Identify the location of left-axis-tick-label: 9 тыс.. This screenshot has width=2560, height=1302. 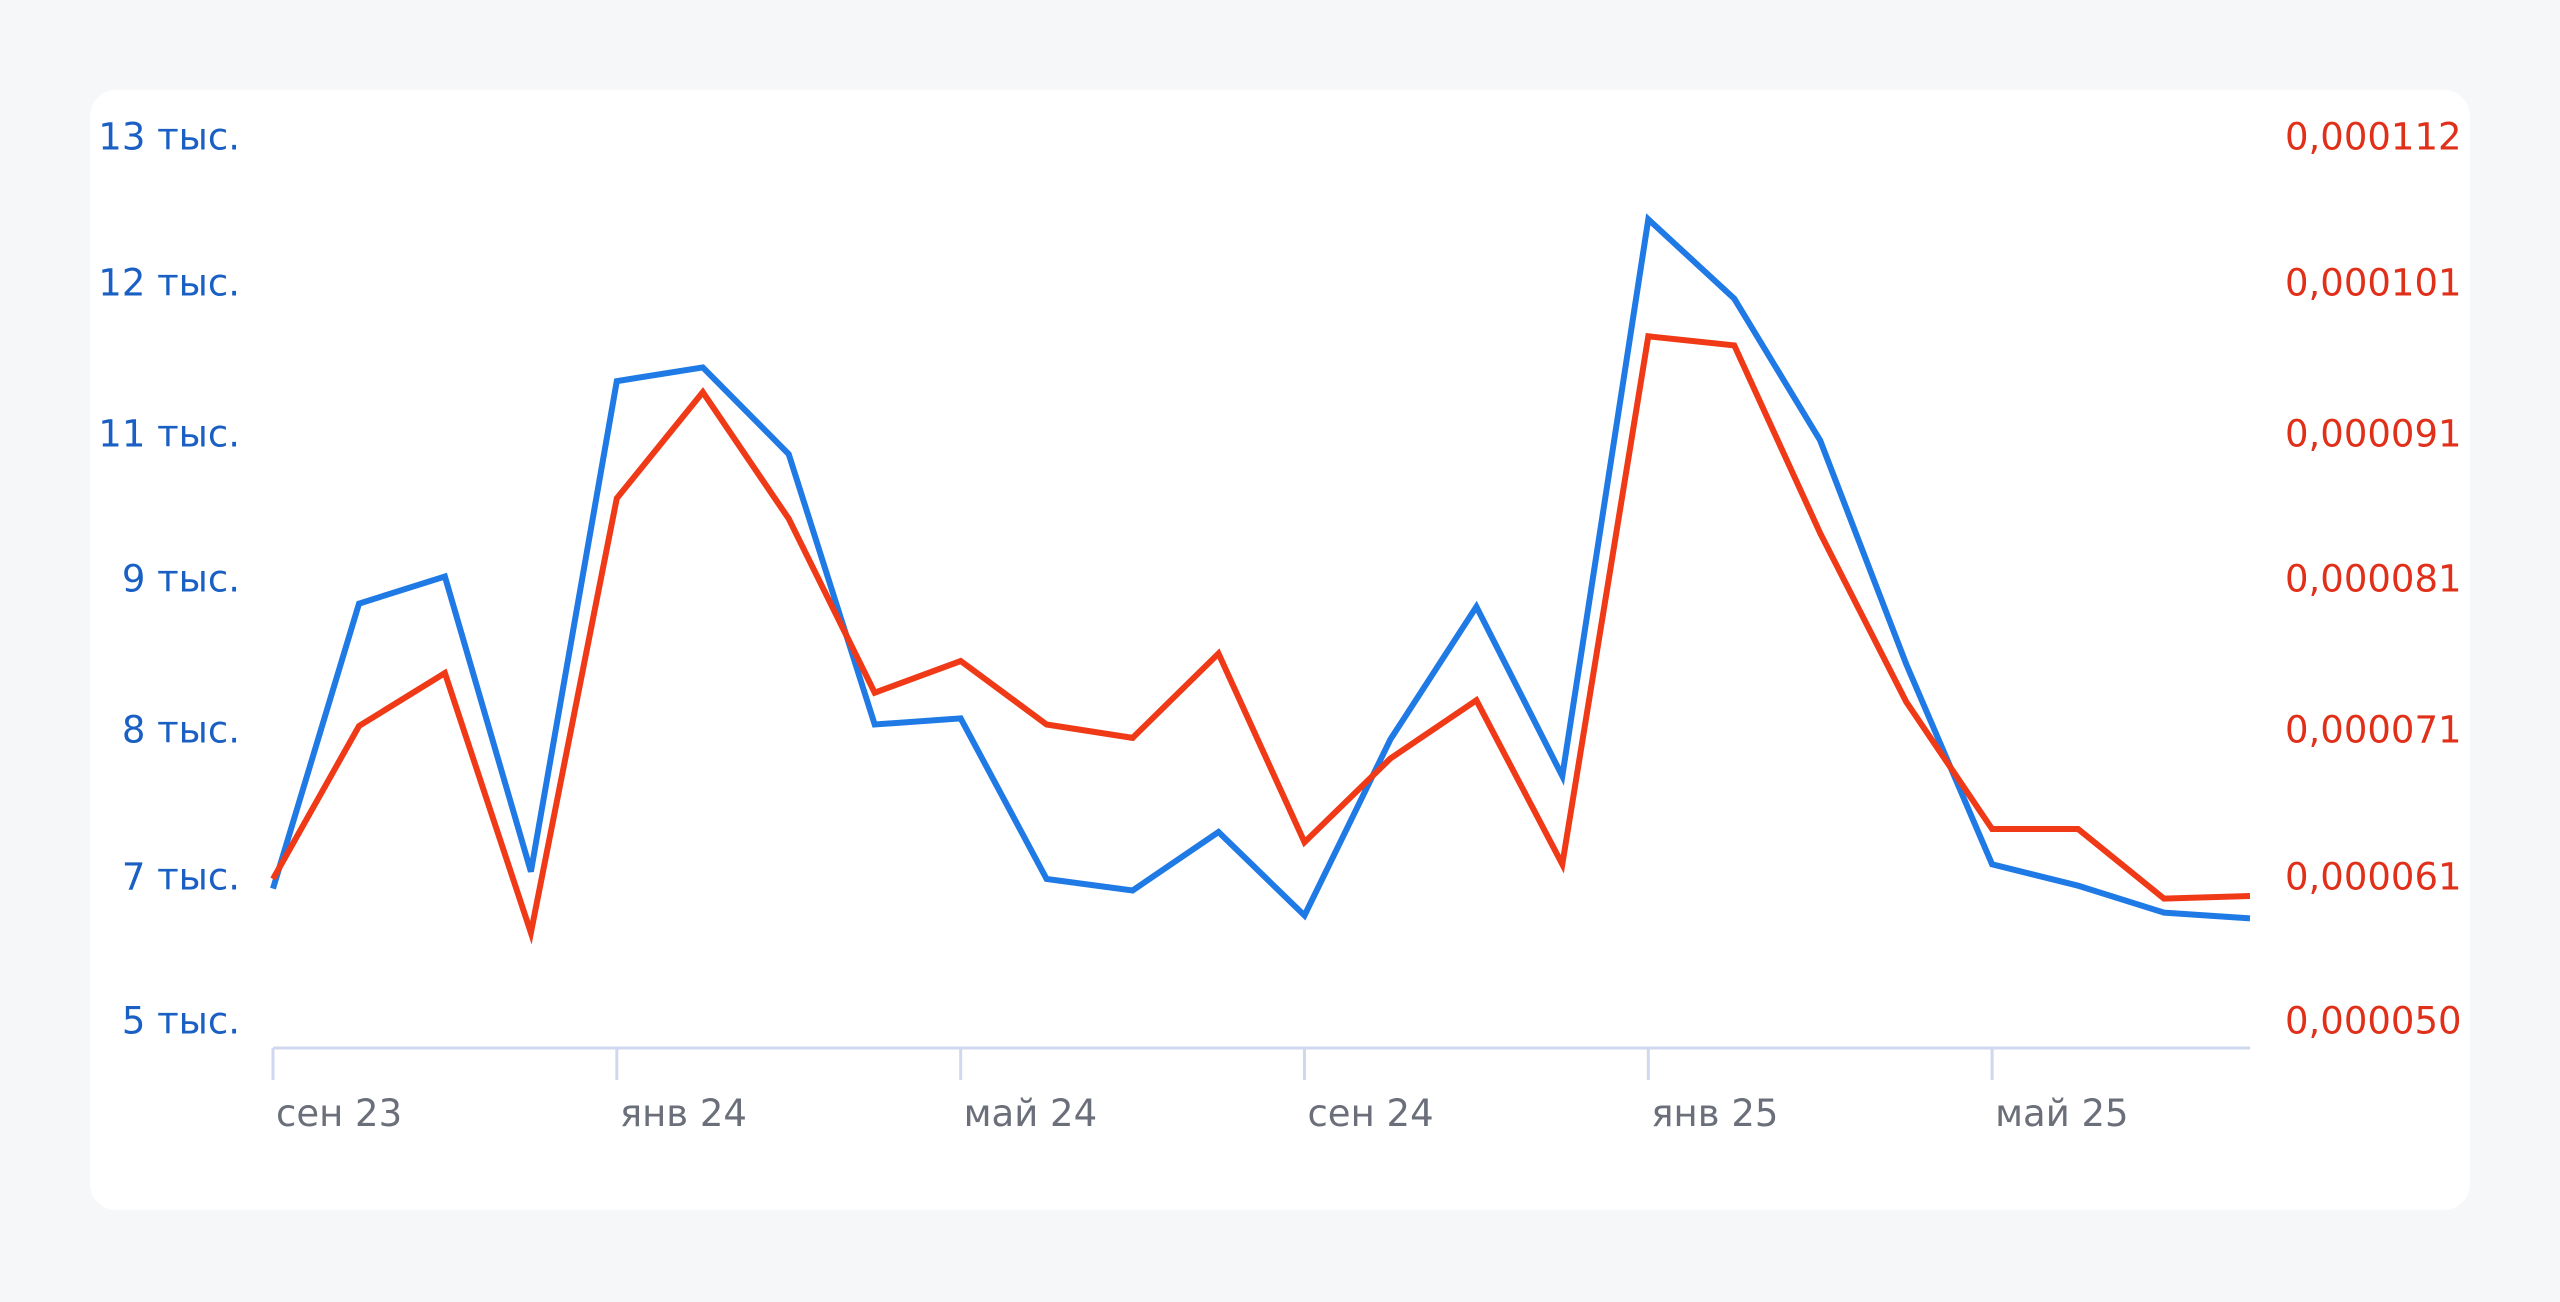
(181, 579).